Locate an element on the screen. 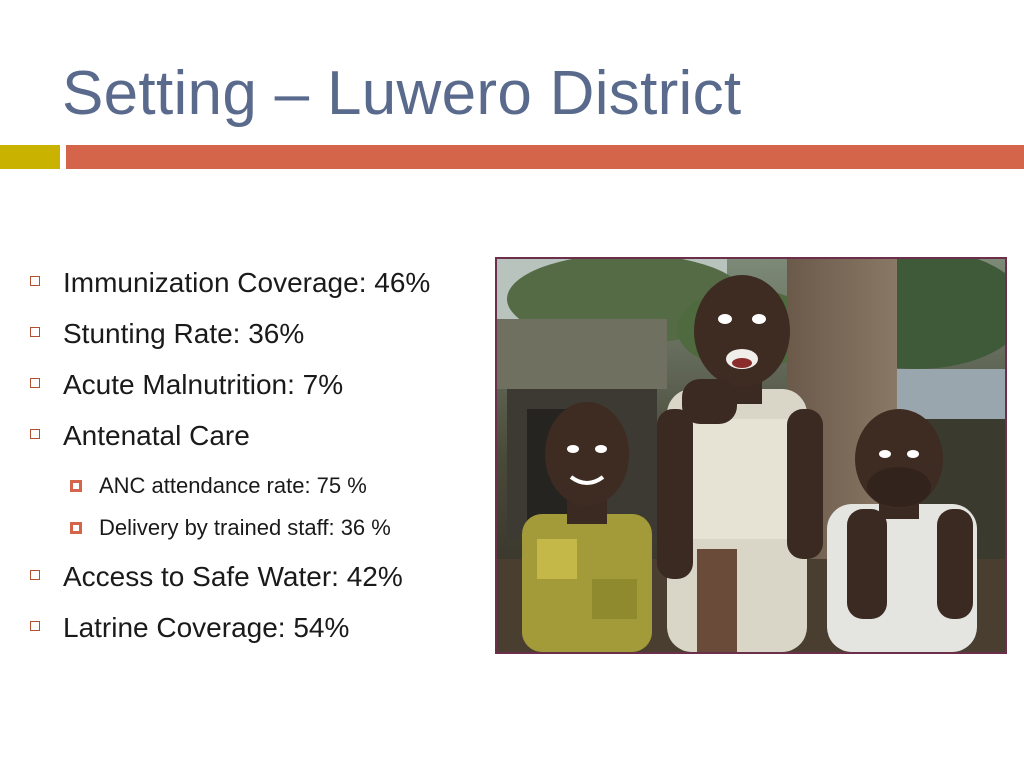 The height and width of the screenshot is (768, 1024). sub-bullet-item: ANC attendance rate: 75 % is located at coordinates (260, 487).